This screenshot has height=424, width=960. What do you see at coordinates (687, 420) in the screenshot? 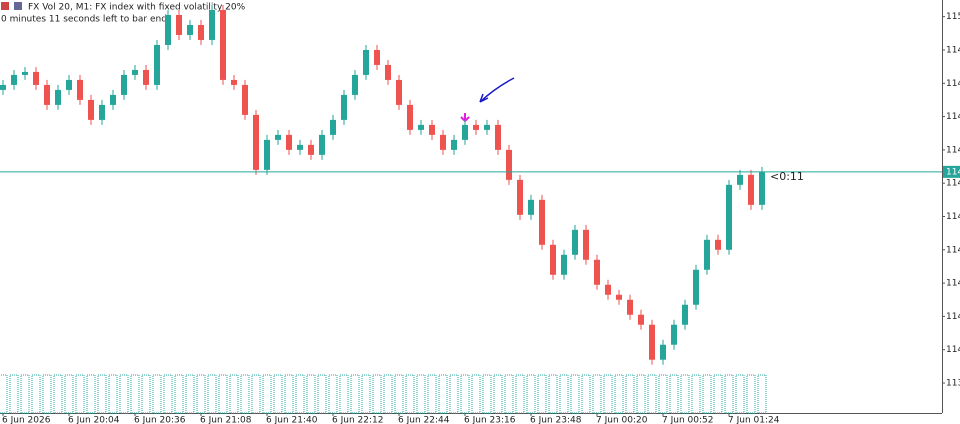
I see `x-tick-label: 7 Jun 00:52` at bounding box center [687, 420].